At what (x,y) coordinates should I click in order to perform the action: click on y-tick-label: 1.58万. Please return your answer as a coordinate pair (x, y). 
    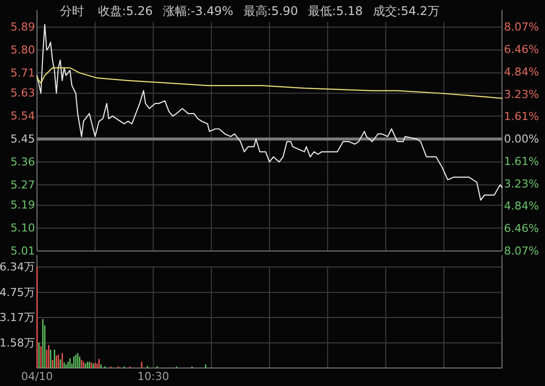
    Looking at the image, I should click on (17, 343).